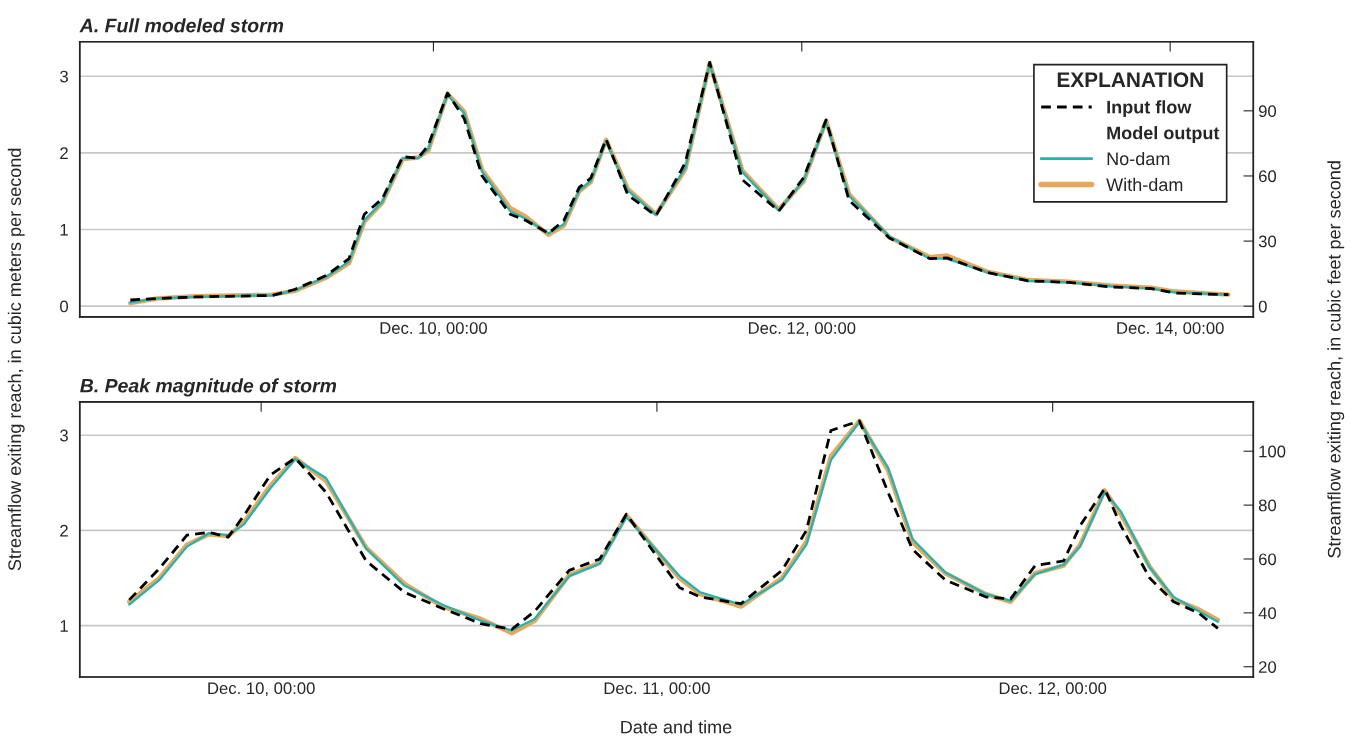 The image size is (1352, 746). What do you see at coordinates (676, 727) in the screenshot?
I see `x-axis-title: Date and time` at bounding box center [676, 727].